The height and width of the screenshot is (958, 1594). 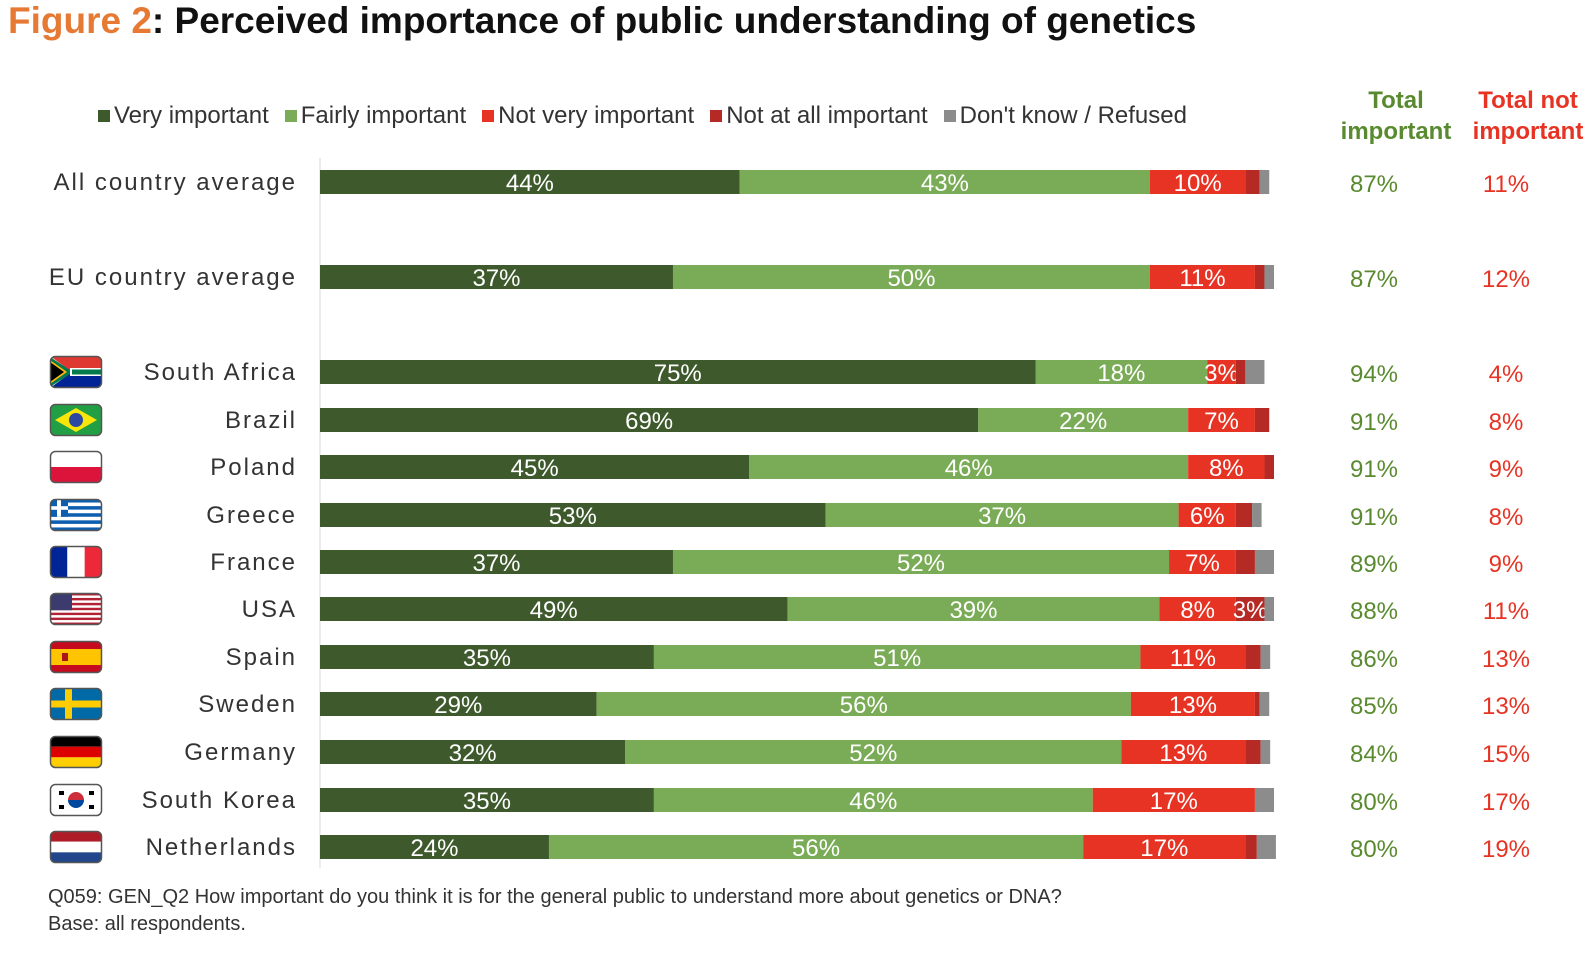 What do you see at coordinates (383, 115) in the screenshot?
I see `legend-label: Fairly important` at bounding box center [383, 115].